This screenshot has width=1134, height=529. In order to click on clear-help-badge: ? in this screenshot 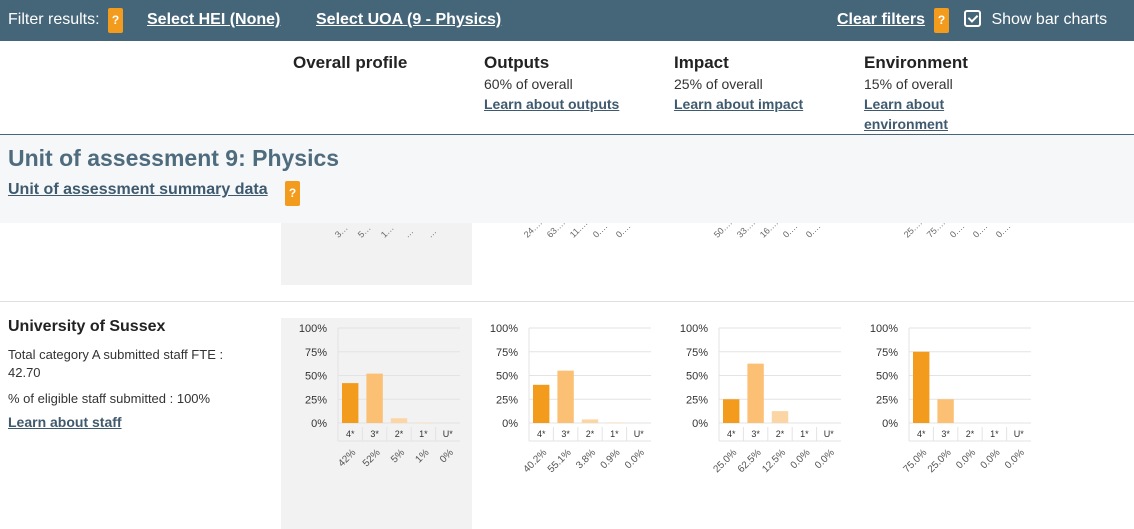, I will do `click(941, 20)`.